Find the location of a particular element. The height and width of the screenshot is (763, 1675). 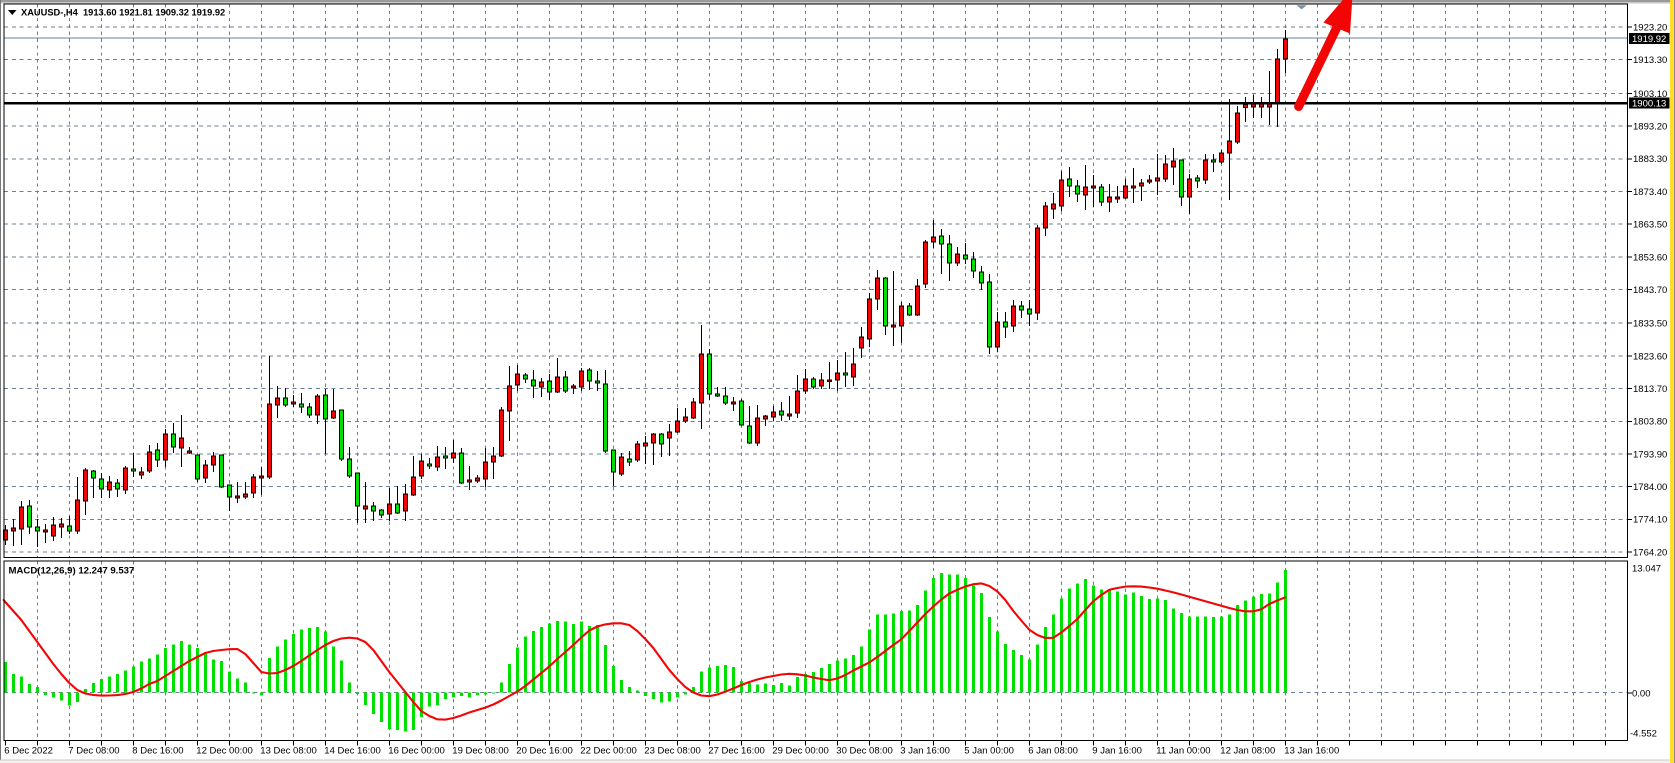

svg-text: 13.047 is located at coordinates (1646, 569).